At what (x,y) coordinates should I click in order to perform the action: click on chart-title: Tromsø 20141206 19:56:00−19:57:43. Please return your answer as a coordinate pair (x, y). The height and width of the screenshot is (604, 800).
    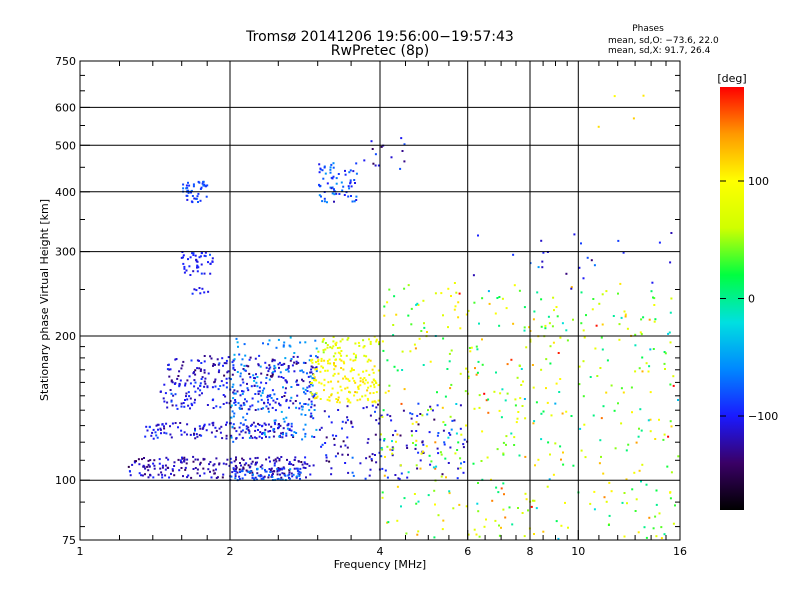
    Looking at the image, I should click on (379, 37).